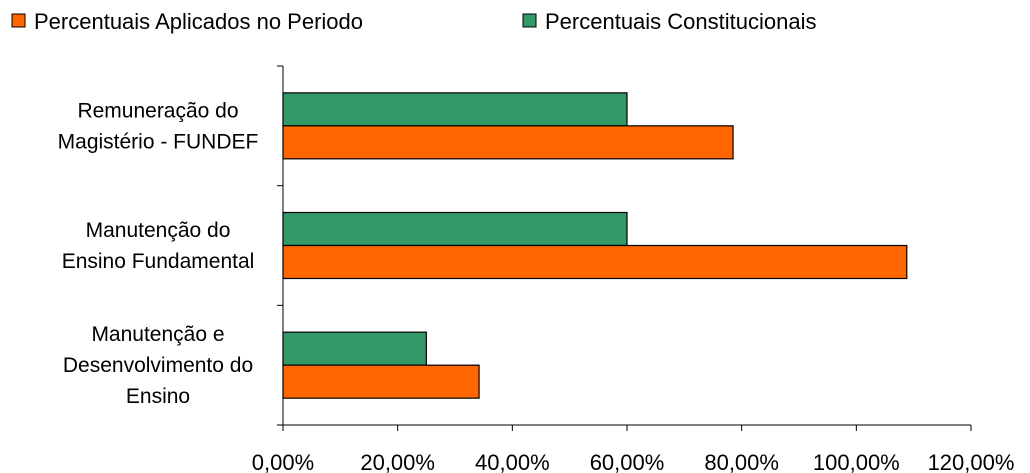  What do you see at coordinates (18, 20) in the screenshot?
I see `legend-swatch-aplicados` at bounding box center [18, 20].